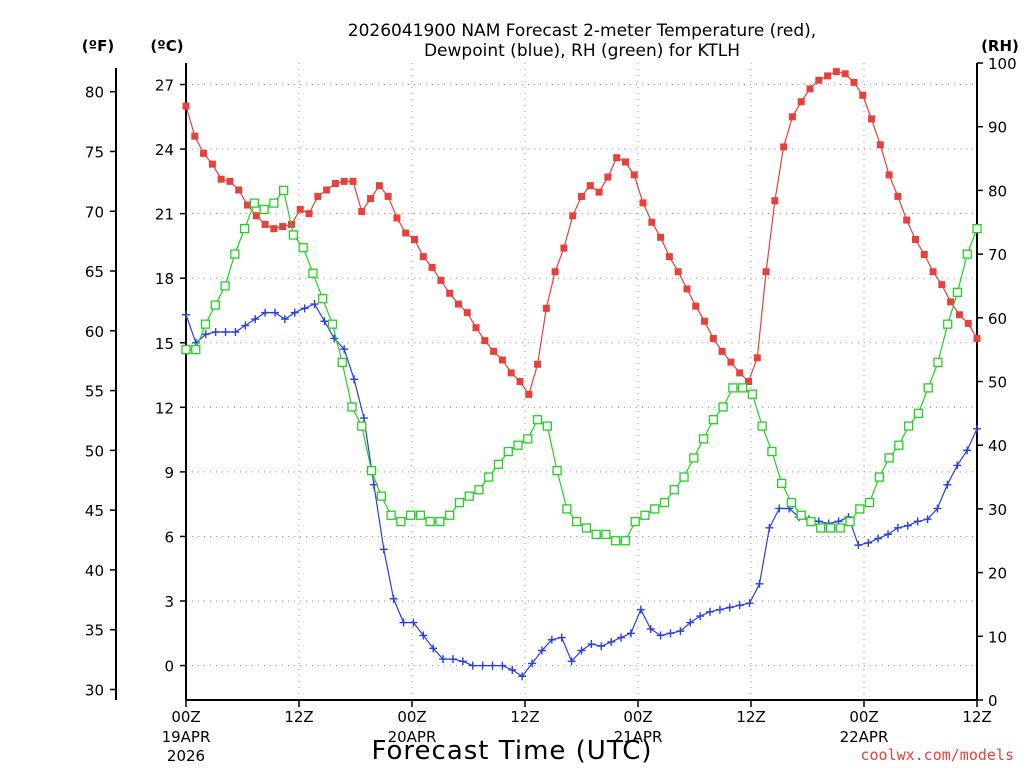  What do you see at coordinates (997, 191) in the screenshot?
I see `rh-tick-label: 80` at bounding box center [997, 191].